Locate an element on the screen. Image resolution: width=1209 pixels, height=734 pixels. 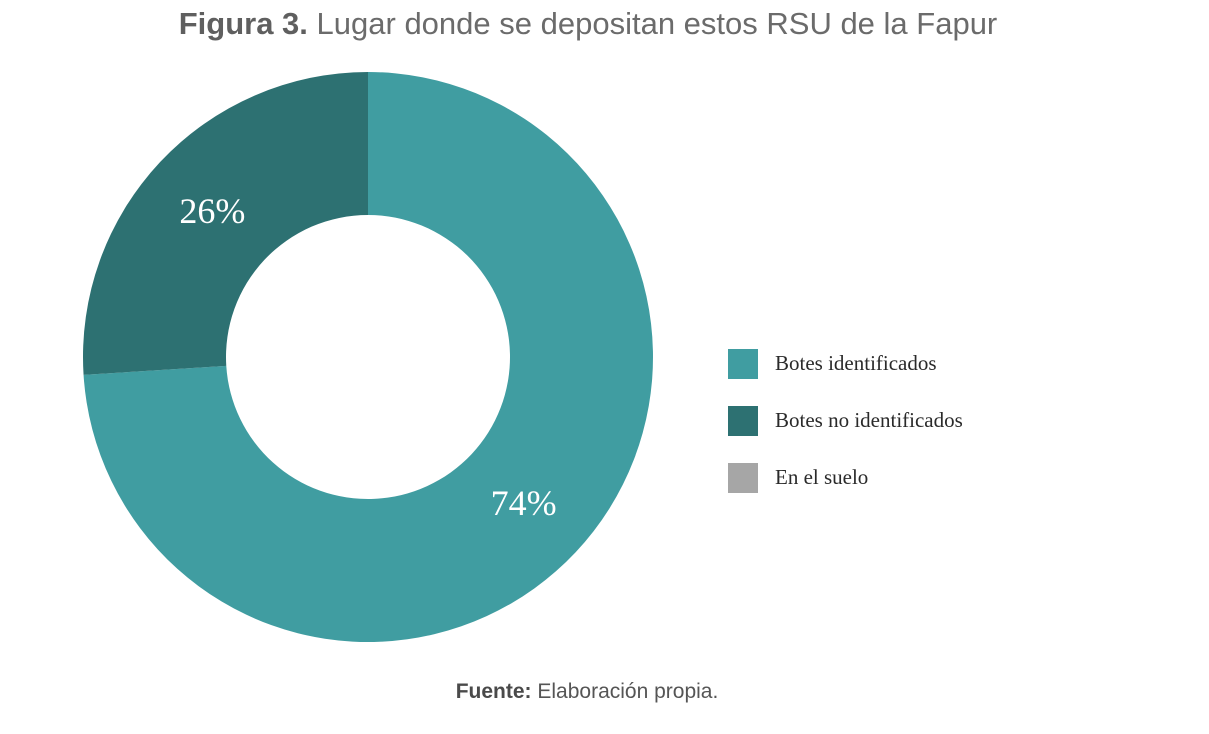
legend-item-en-el-suelo: En el suelo is located at coordinates (845, 477).